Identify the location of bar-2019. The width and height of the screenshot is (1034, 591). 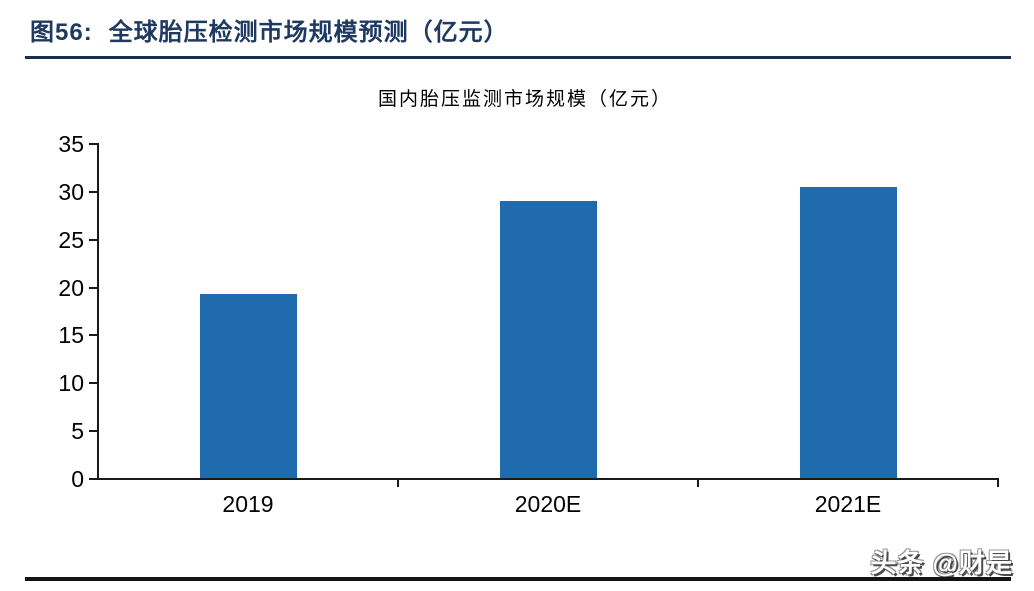
(248, 386).